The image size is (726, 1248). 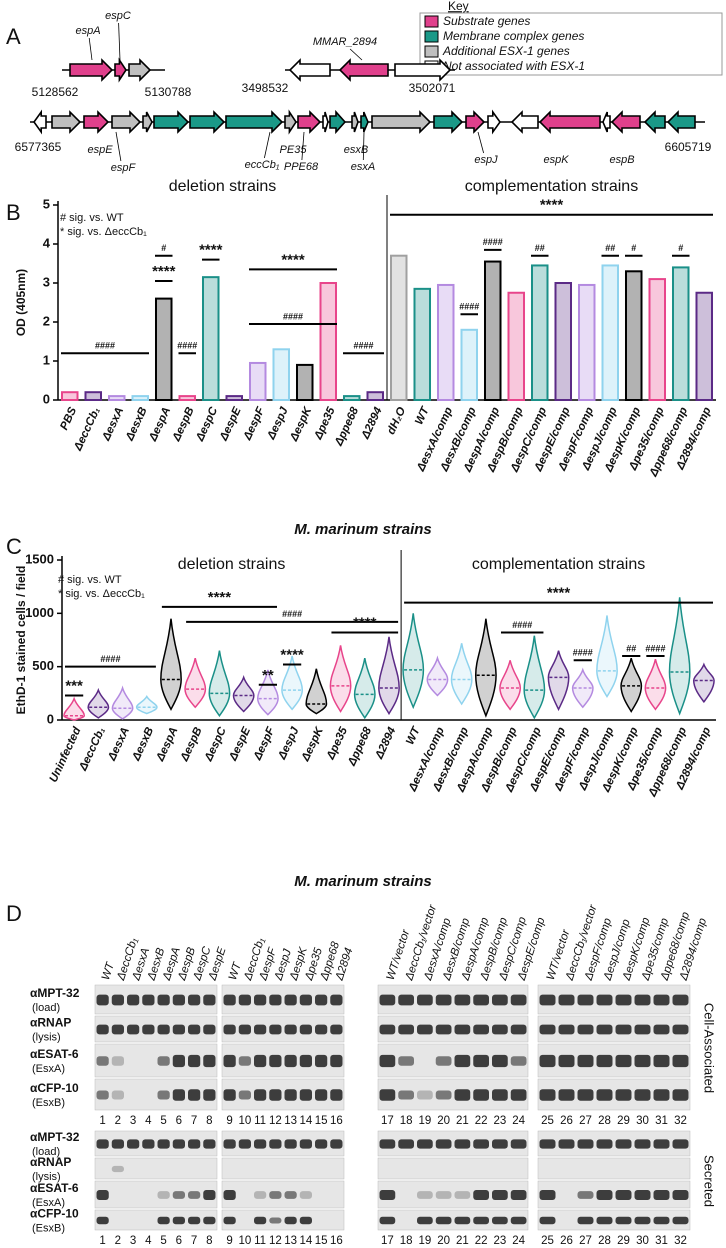 What do you see at coordinates (103, 232) in the screenshot?
I see `legend-note: * sig. vs. ΔeccCb₁` at bounding box center [103, 232].